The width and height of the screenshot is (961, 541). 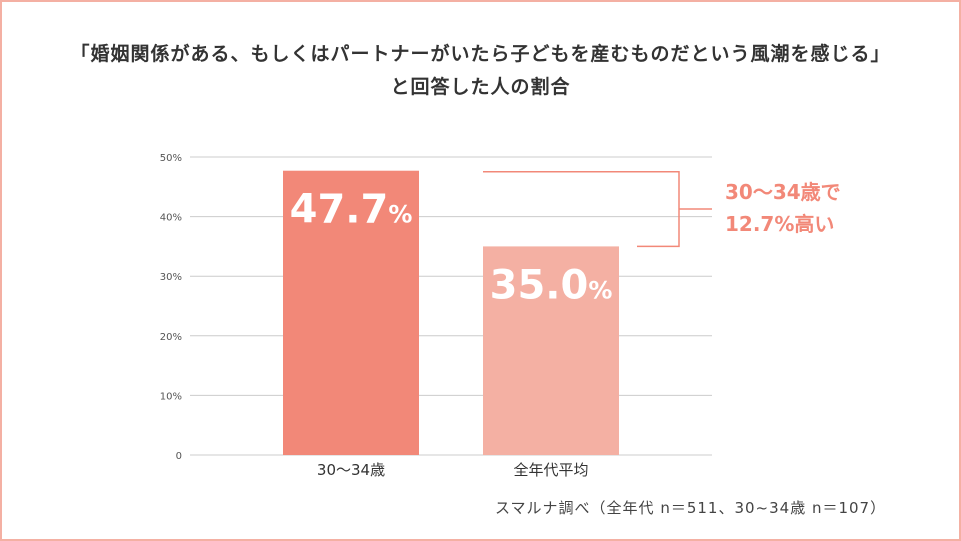 What do you see at coordinates (171, 158) in the screenshot?
I see `y-tick-label: 50%` at bounding box center [171, 158].